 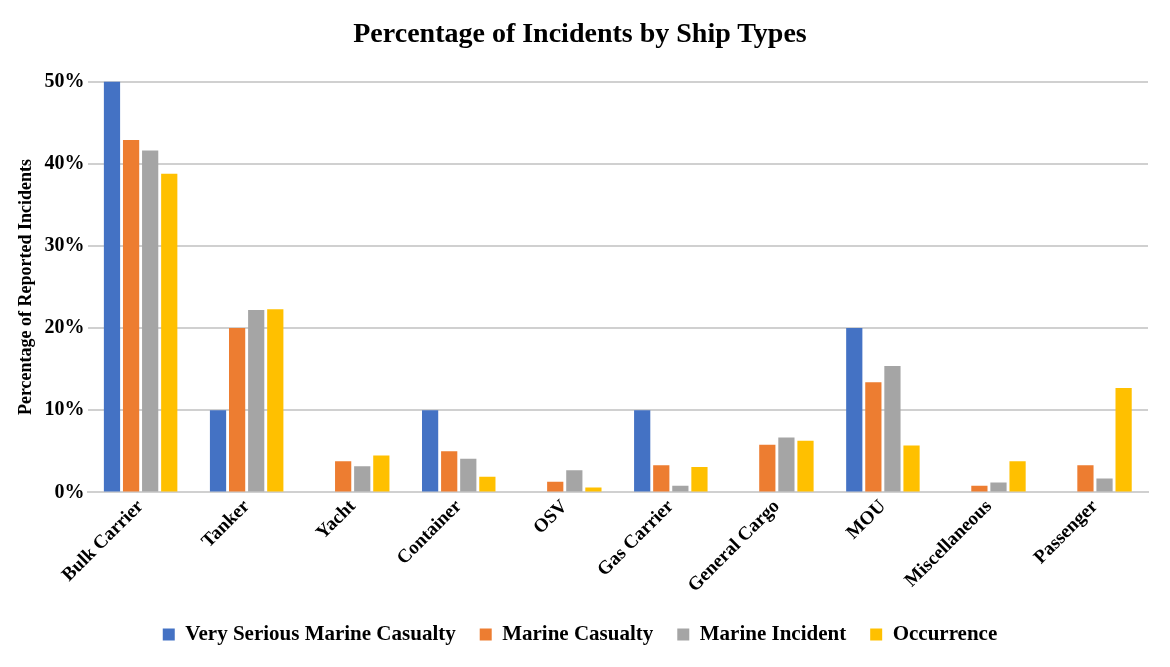 What do you see at coordinates (580, 33) in the screenshot?
I see `chart-title: Percentage of Incidents by Ship Types` at bounding box center [580, 33].